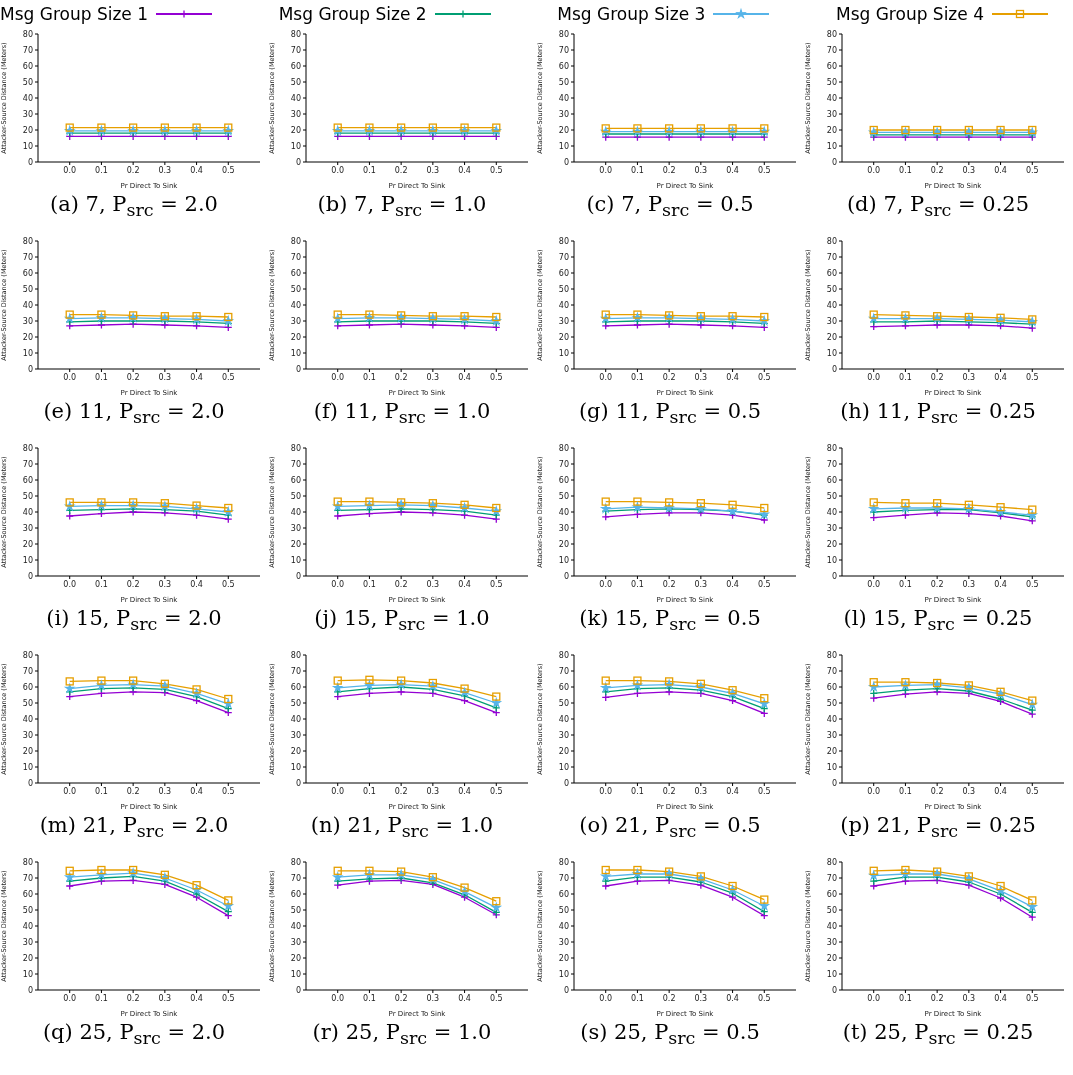 Image resolution: width=1073 pixels, height=1075 pixels. I want to click on legend-label: Msg Group Size 4, so click(909, 14).